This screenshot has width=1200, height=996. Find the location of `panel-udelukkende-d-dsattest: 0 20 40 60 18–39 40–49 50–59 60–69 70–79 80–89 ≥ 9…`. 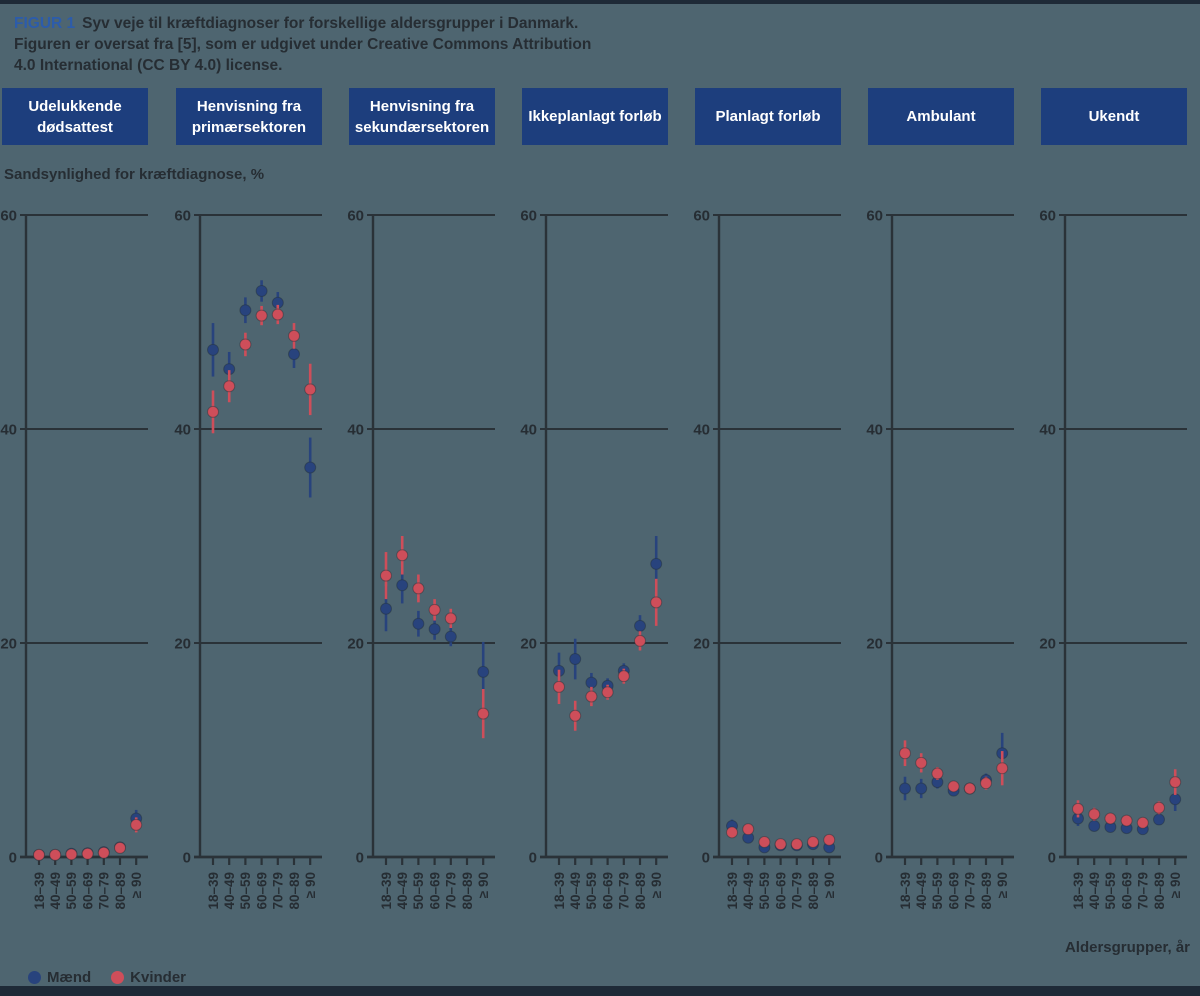

panel-udelukkende-d-dsattest: 0 20 40 60 18–39 40–49 50–59 60–69 70–79 80–89 ≥ 9… is located at coordinates (74, 559).